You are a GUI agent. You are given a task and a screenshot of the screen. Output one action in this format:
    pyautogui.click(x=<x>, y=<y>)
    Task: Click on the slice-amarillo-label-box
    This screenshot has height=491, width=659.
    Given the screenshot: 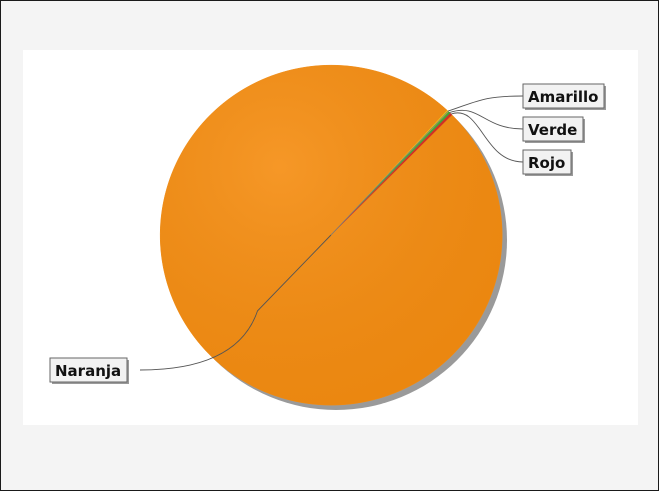 What is the action you would take?
    pyautogui.click(x=563, y=96)
    